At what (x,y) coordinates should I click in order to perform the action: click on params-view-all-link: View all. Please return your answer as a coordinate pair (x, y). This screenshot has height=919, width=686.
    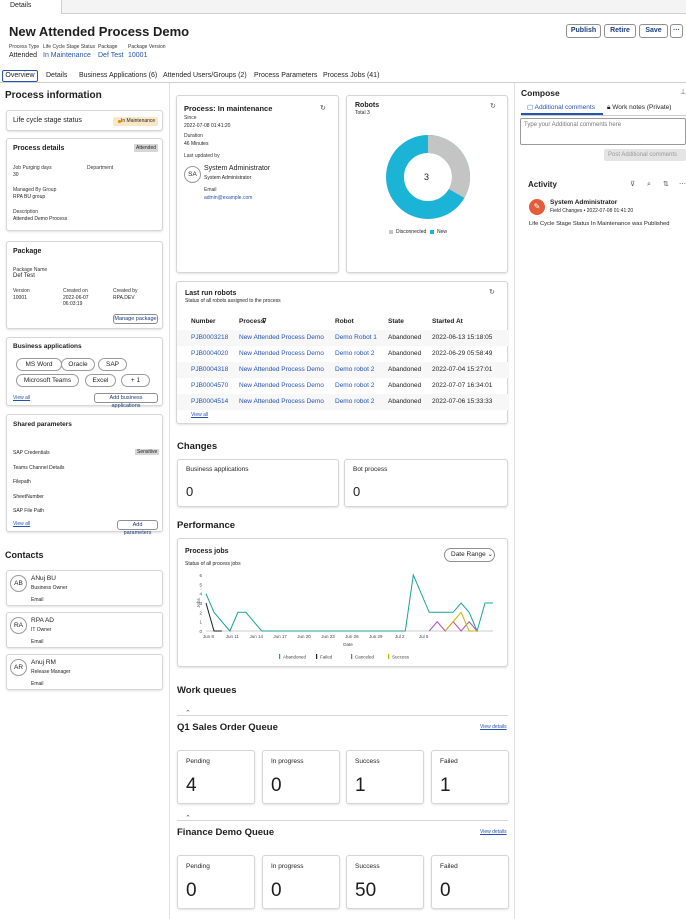
    Looking at the image, I should click on (22, 524).